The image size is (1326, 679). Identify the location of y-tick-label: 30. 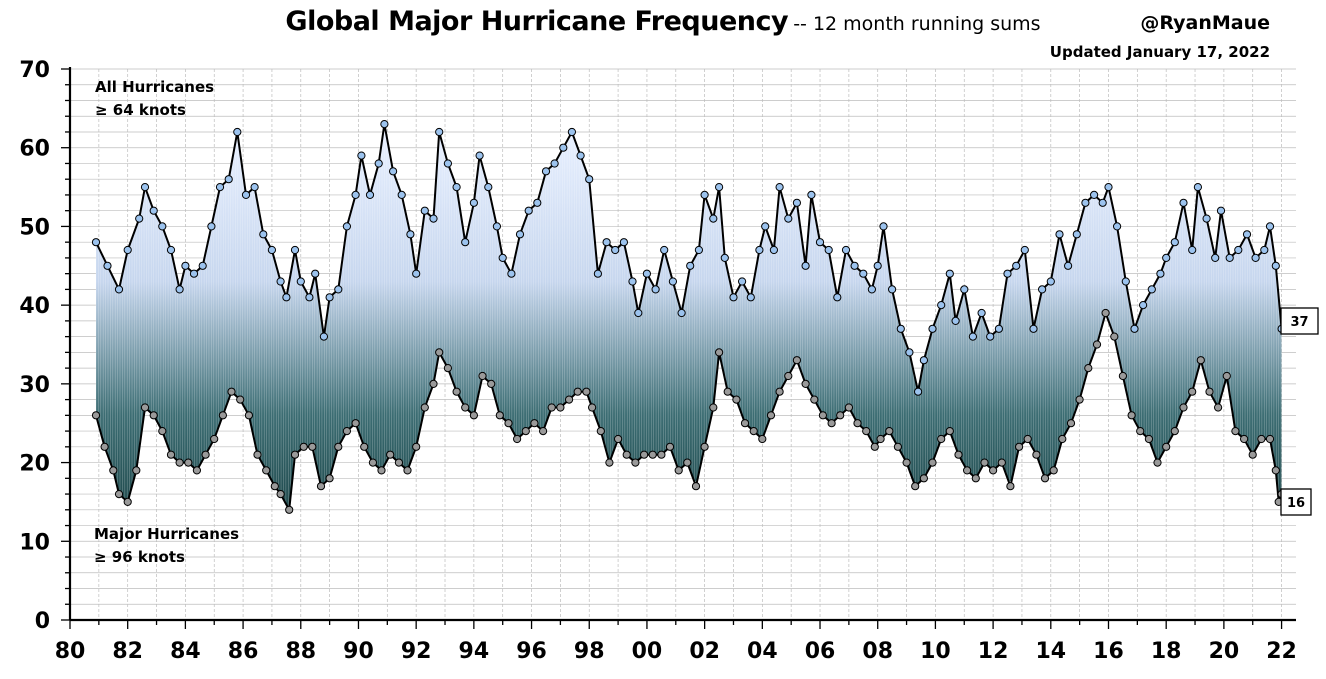
(34, 385).